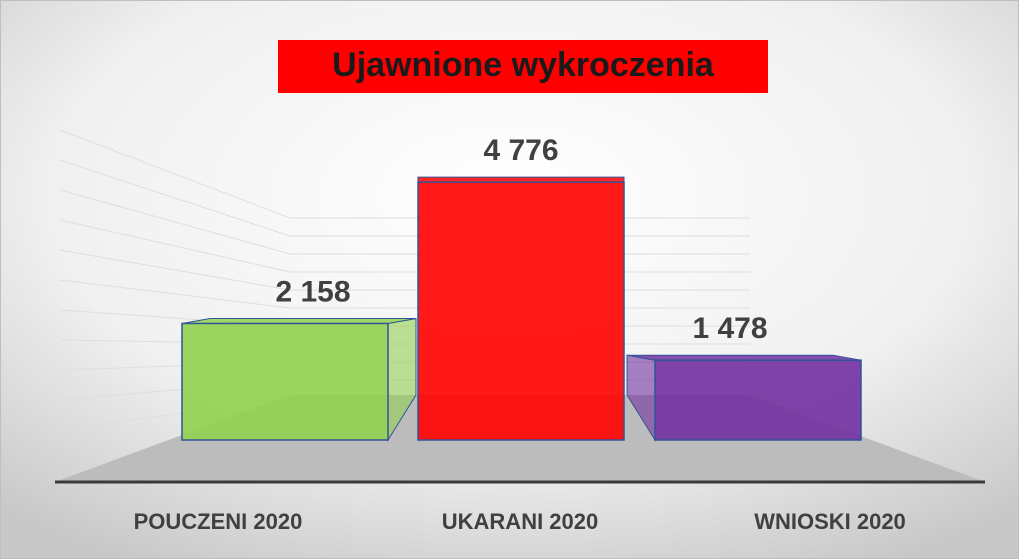  What do you see at coordinates (830, 521) in the screenshot?
I see `x-tick-label: WNIOSKI 2020` at bounding box center [830, 521].